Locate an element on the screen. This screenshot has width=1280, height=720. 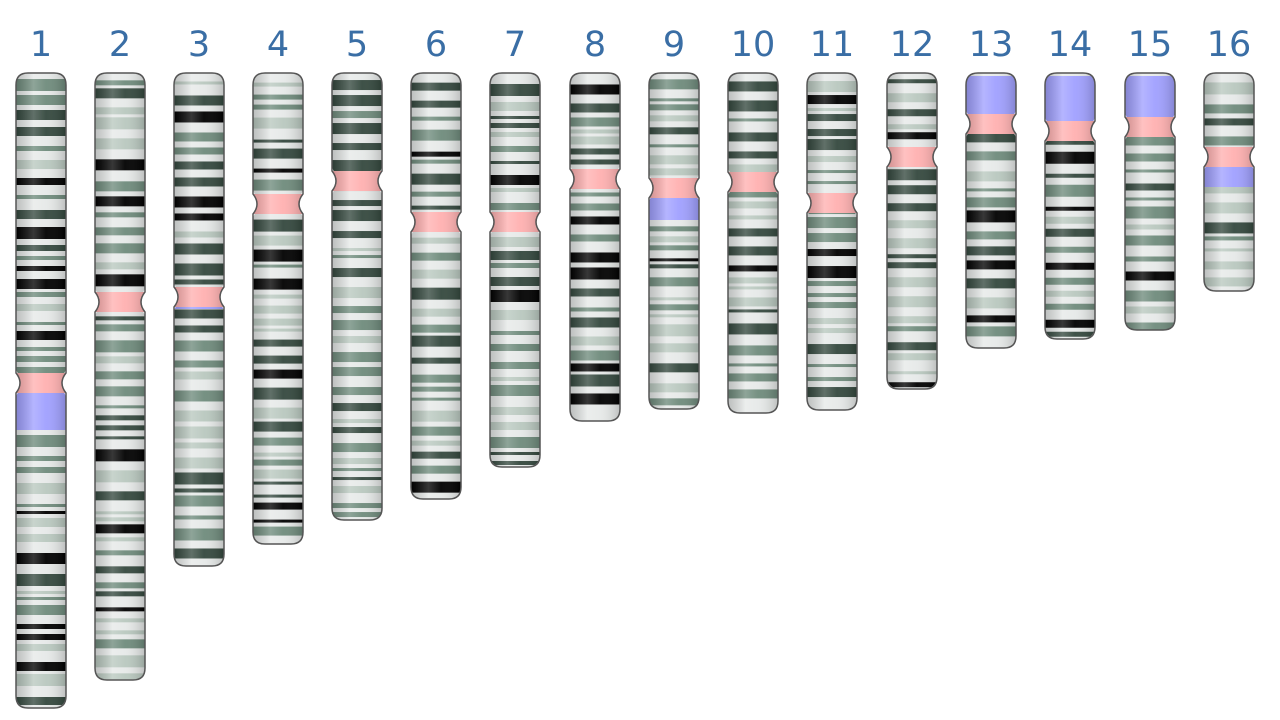
chromosome-label: 14 is located at coordinates (1070, 45).